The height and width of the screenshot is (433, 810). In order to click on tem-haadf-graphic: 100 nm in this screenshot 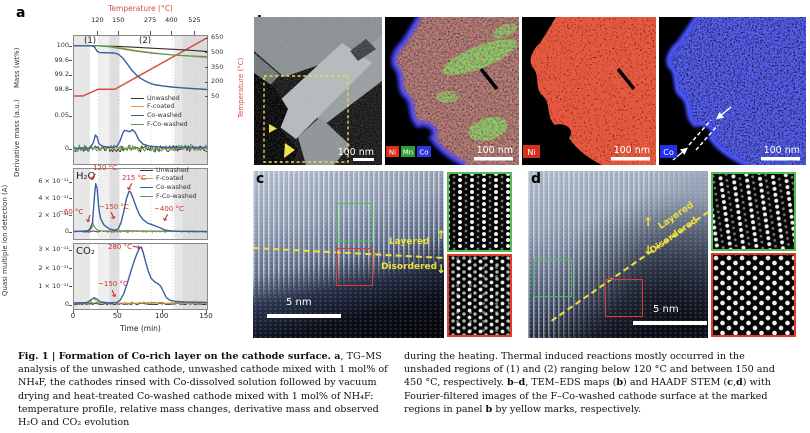, I will do `click(318, 91)`.